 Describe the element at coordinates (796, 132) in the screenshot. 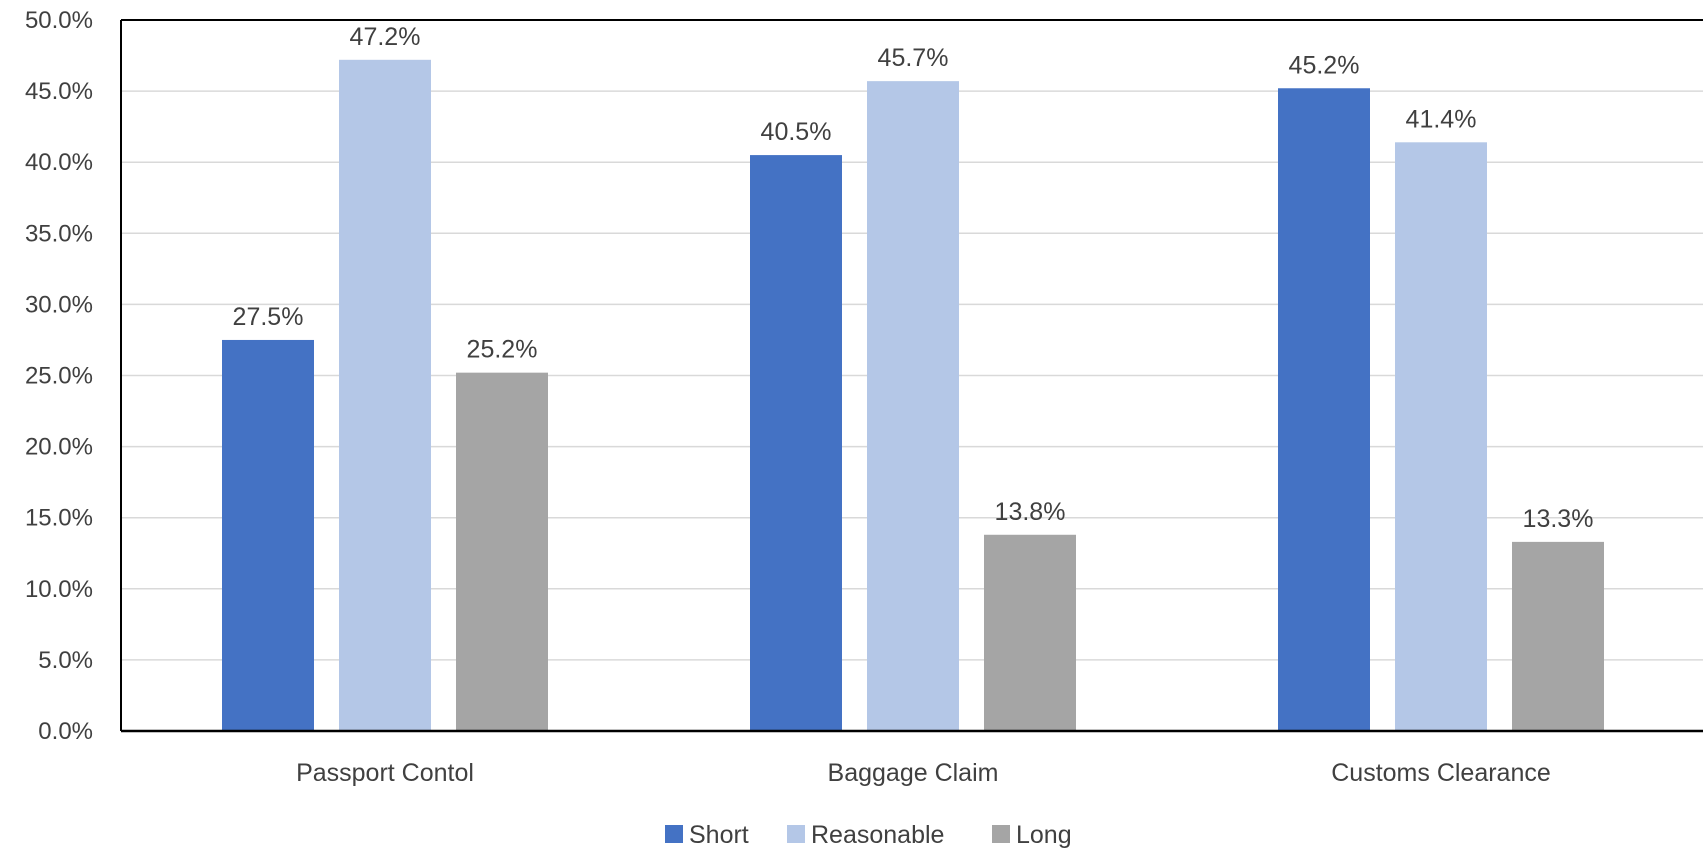

I see `data-label: 40.5%` at that location.